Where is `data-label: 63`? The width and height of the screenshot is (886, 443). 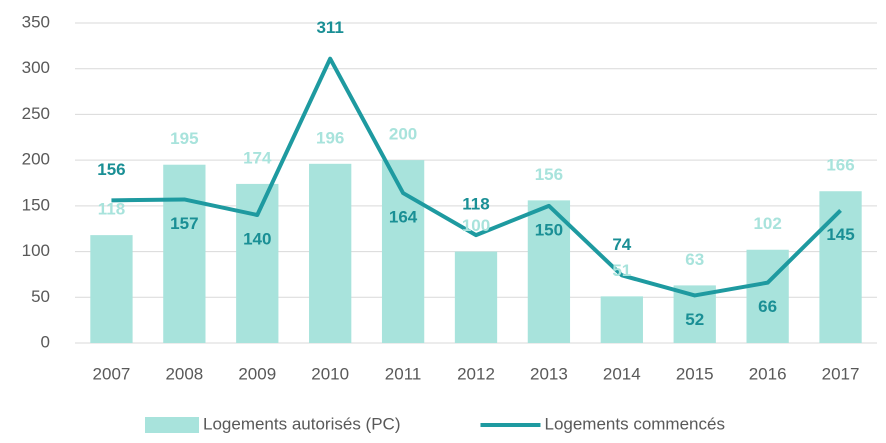
data-label: 63 is located at coordinates (694, 259).